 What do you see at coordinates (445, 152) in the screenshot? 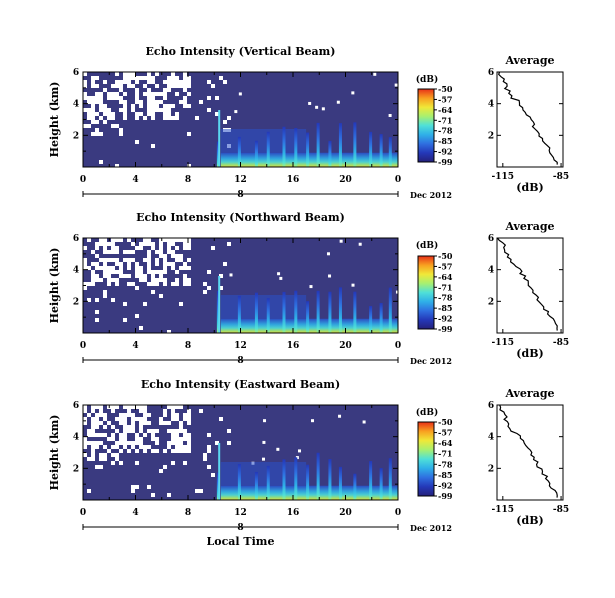
I see `colorbar-tick-label: -92` at bounding box center [445, 152].